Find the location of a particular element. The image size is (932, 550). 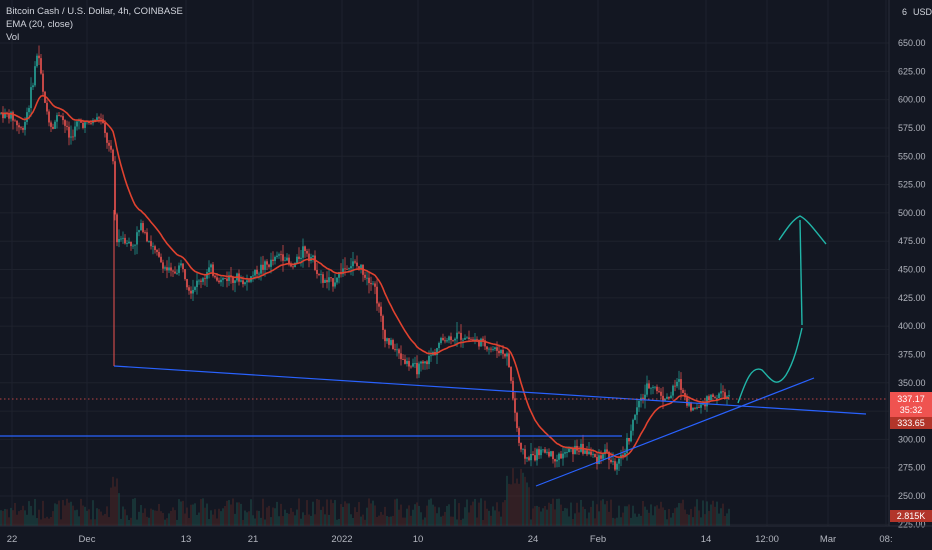

last-price-value: 337.17 is located at coordinates (911, 399).